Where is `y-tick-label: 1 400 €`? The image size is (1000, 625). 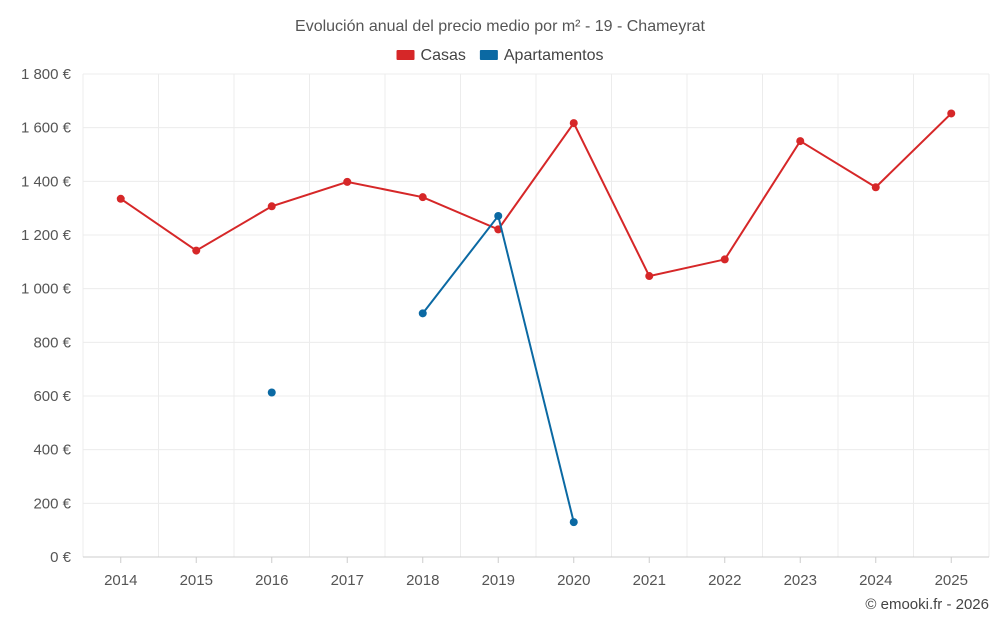 y-tick-label: 1 400 € is located at coordinates (46, 181).